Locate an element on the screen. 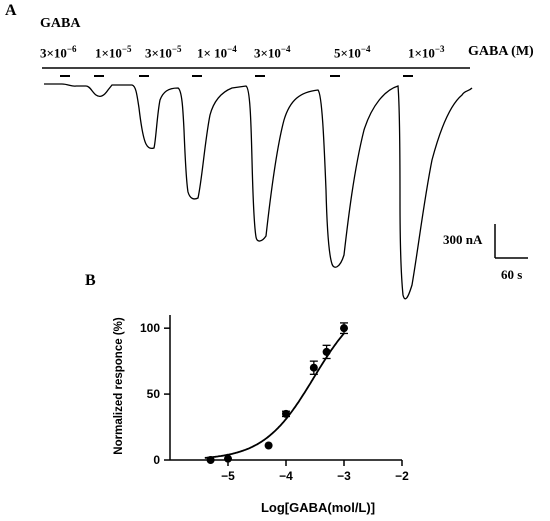 The width and height of the screenshot is (550, 521). panel-b-letter: B is located at coordinates (90, 280).